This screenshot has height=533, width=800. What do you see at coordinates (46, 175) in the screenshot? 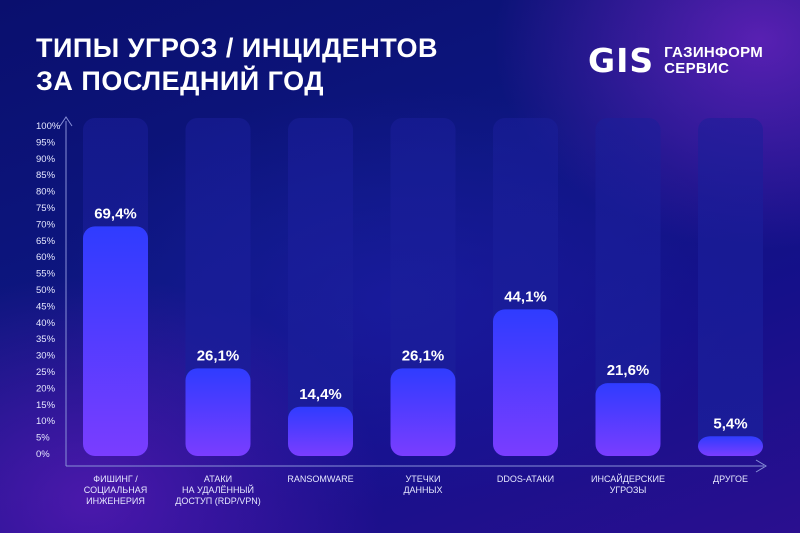
I see `y-tick-label: 85%` at bounding box center [46, 175].